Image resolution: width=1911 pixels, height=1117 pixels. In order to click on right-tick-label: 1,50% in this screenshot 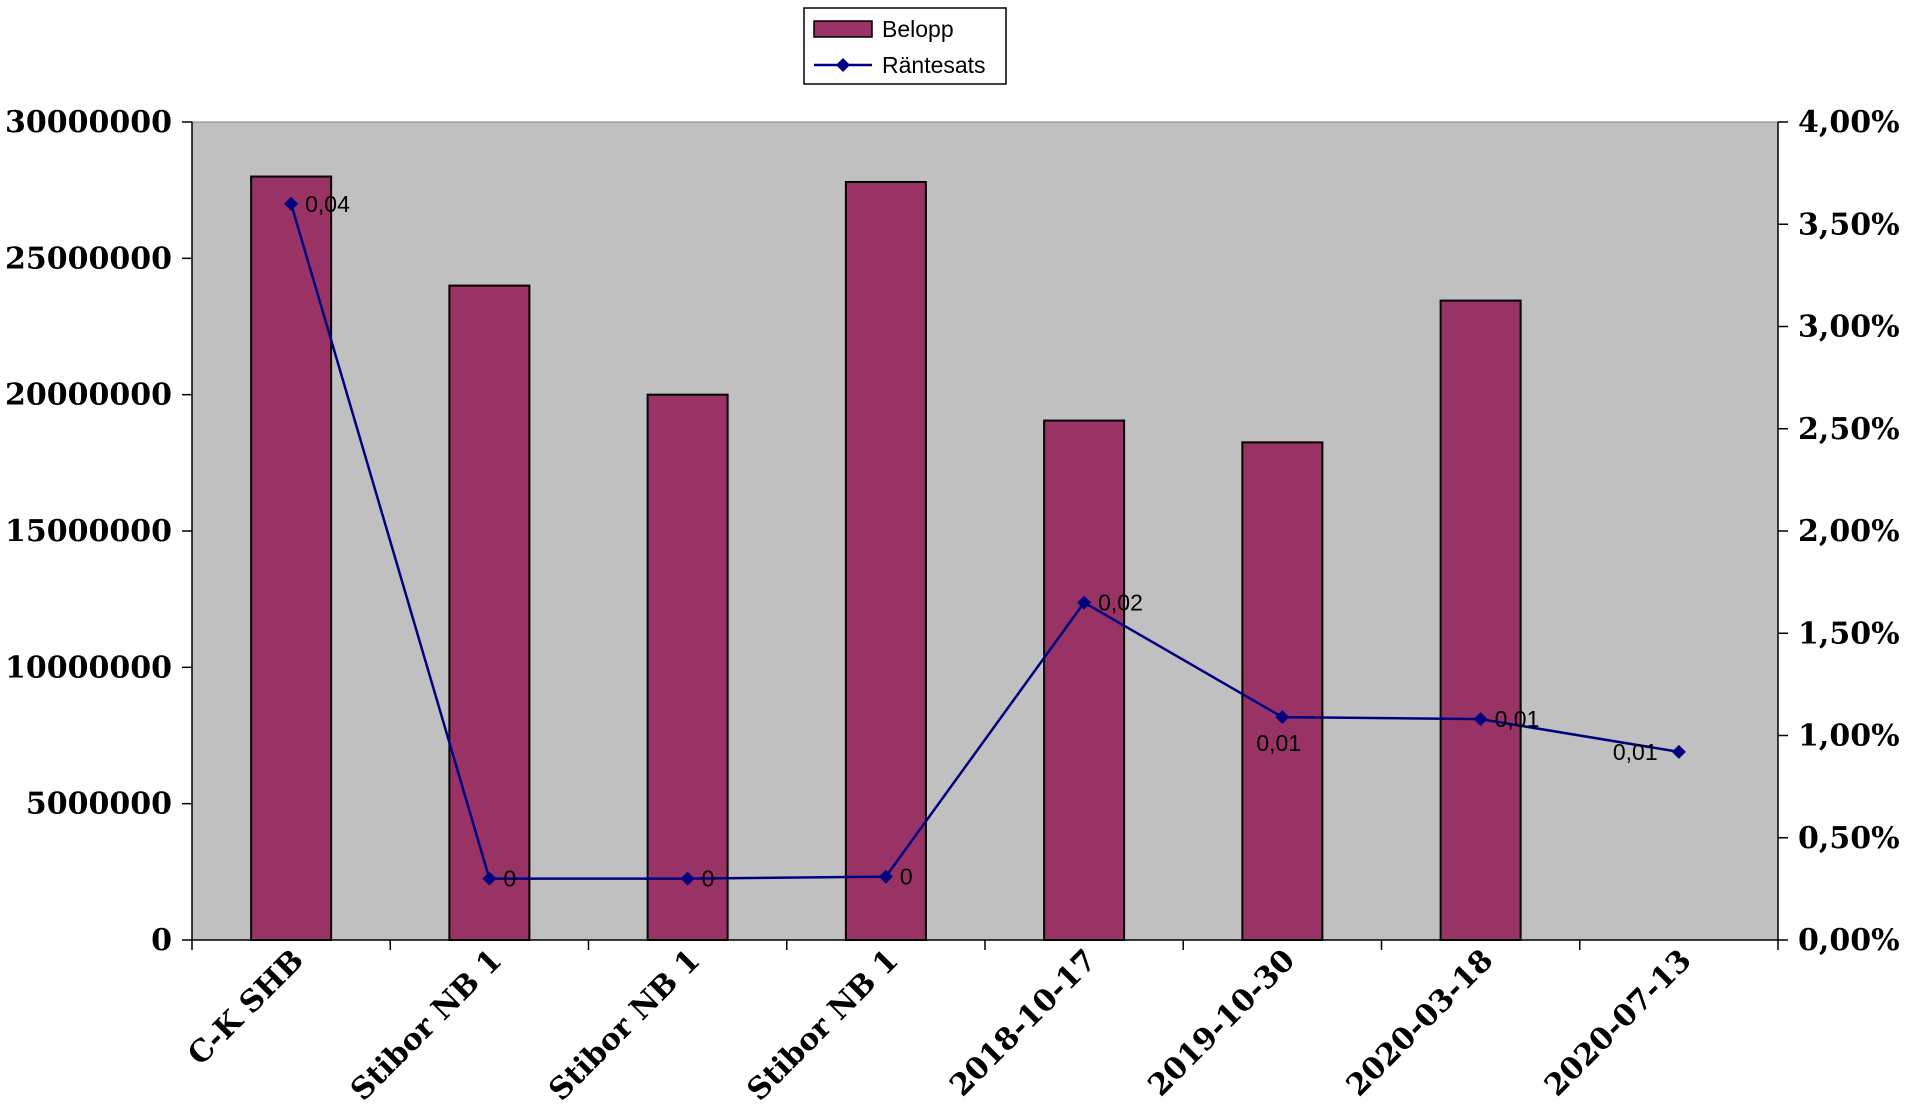, I will do `click(1849, 633)`.